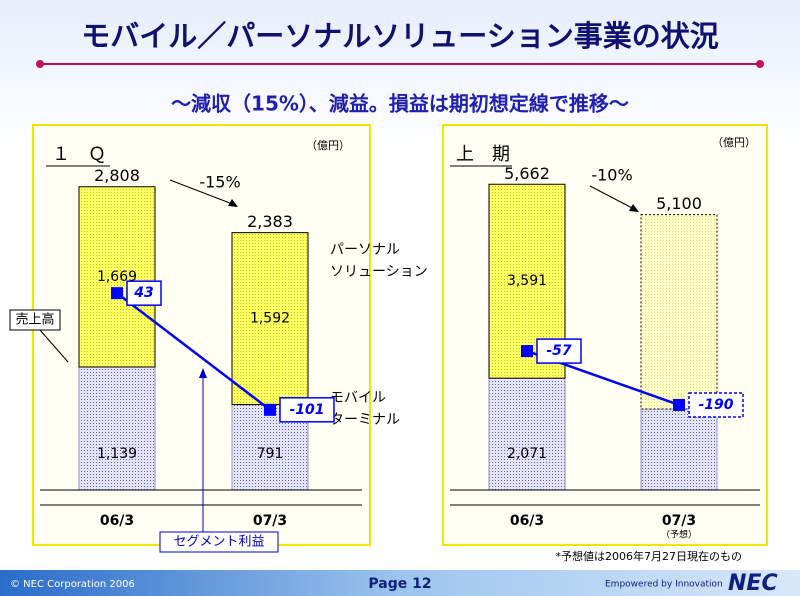 The image size is (800, 596). Describe the element at coordinates (270, 221) in the screenshot. I see `total-label: 2,383` at that location.